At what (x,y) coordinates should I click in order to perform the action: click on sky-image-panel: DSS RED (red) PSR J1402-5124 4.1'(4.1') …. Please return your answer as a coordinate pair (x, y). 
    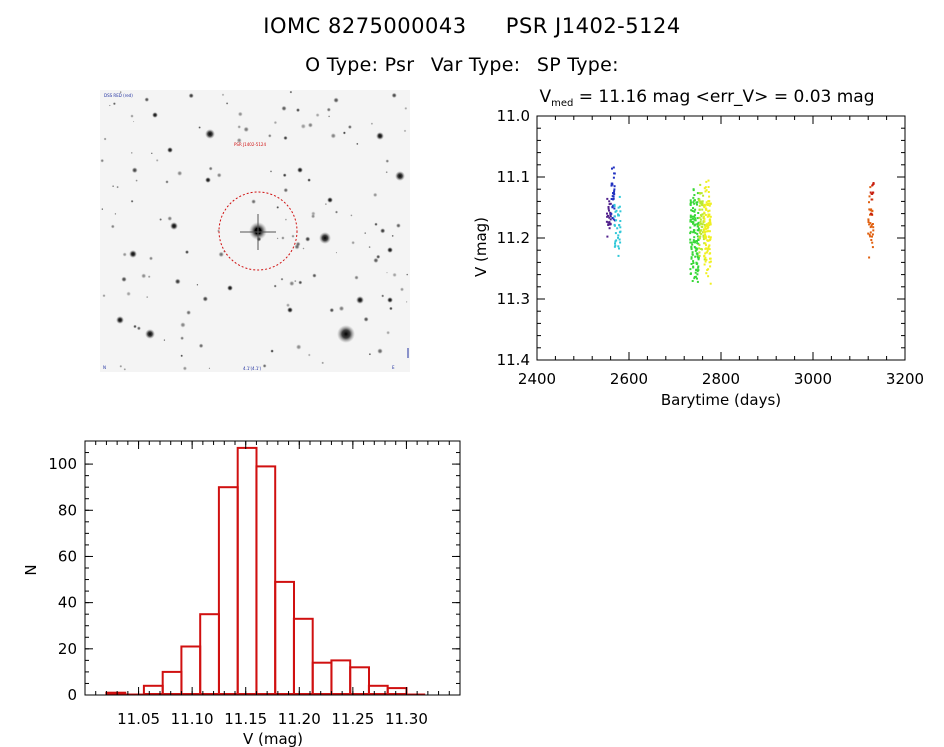
    Looking at the image, I should click on (255, 231).